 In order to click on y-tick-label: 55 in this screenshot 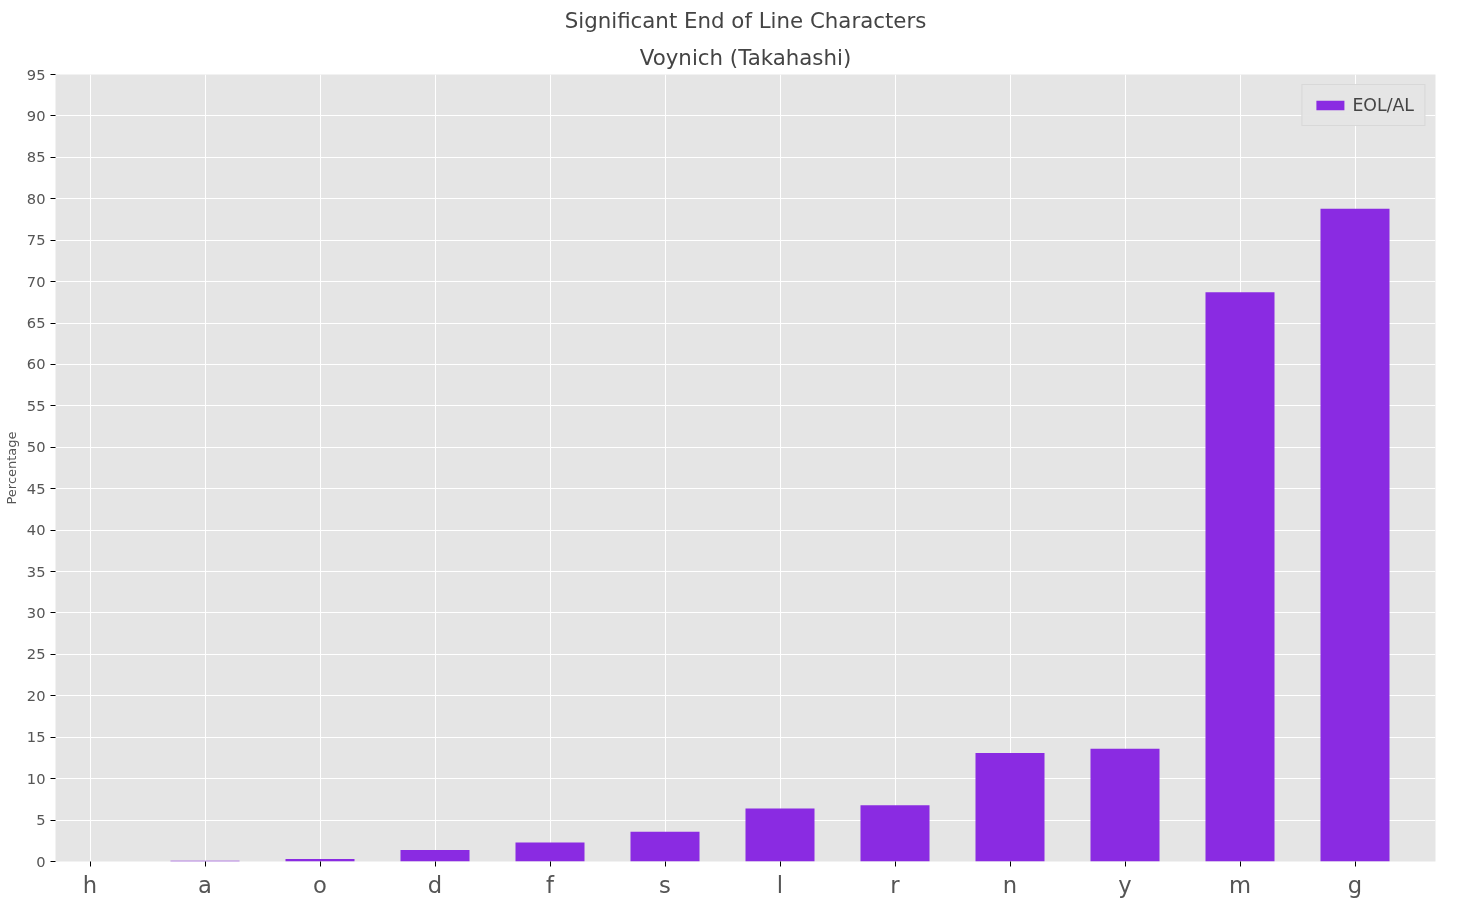, I will do `click(36, 405)`.